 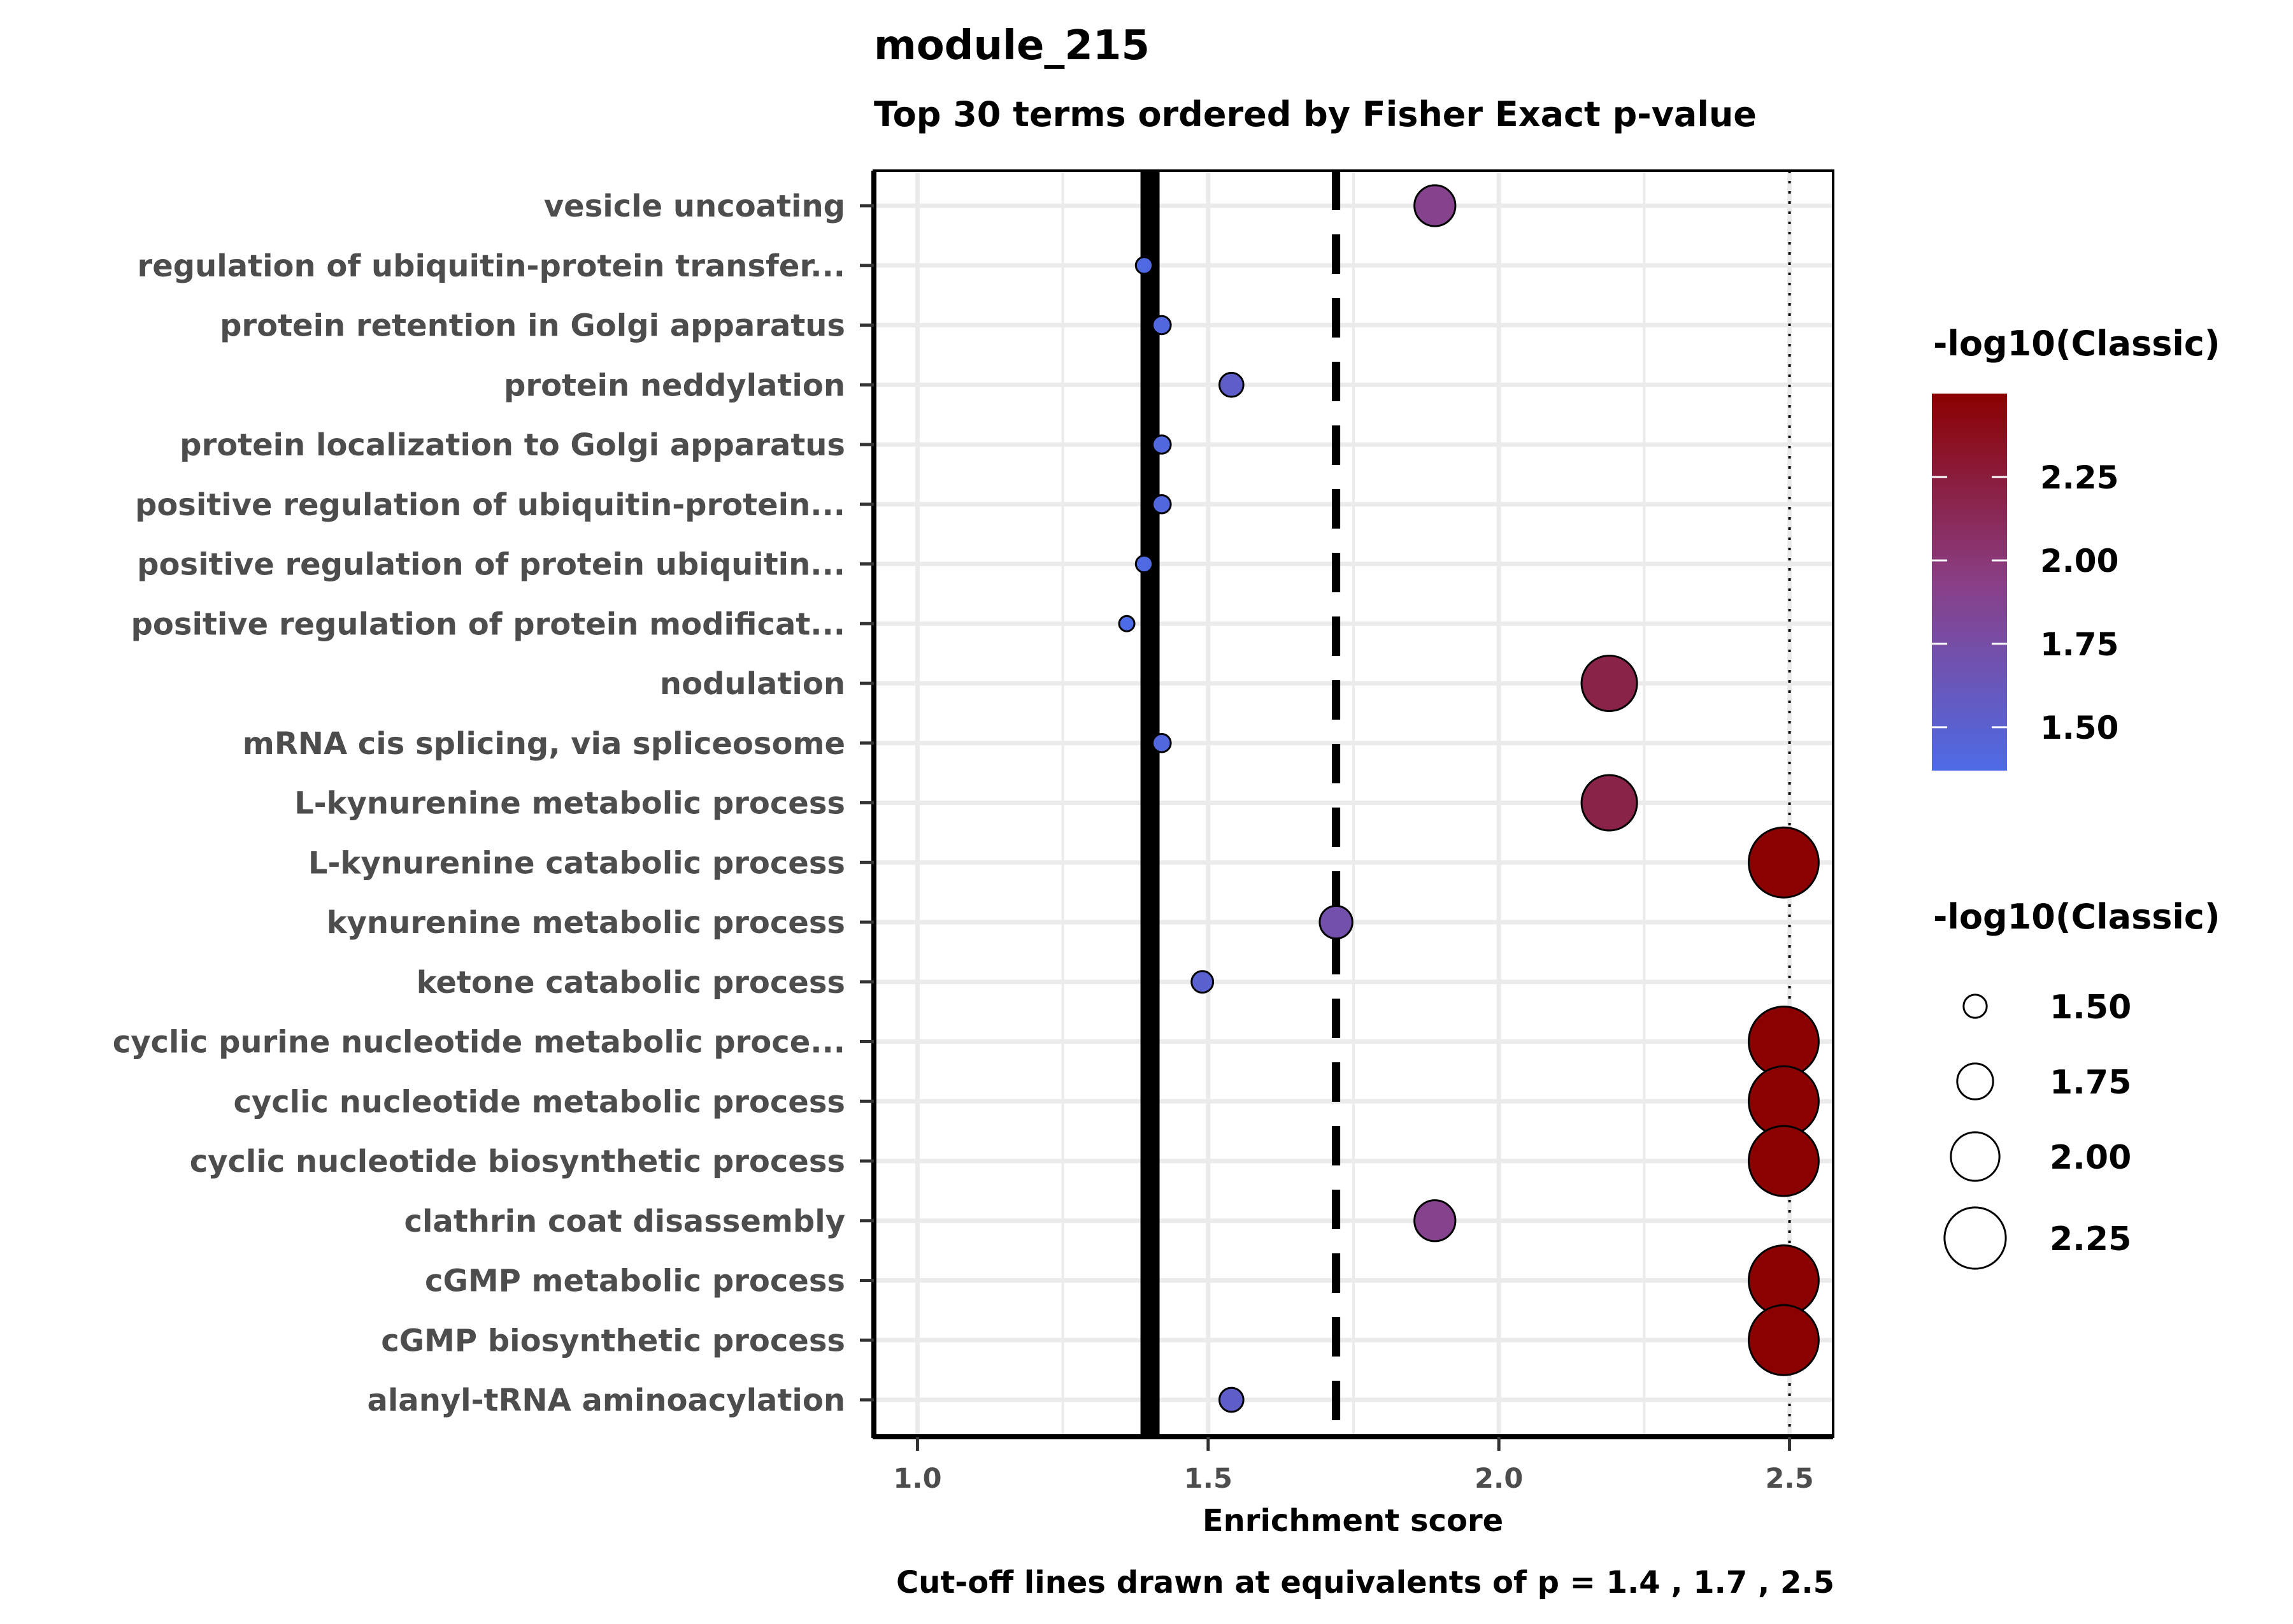 What do you see at coordinates (539, 1102) in the screenshot?
I see `y-axis-label: cyclic nucleotide metabolic process` at bounding box center [539, 1102].